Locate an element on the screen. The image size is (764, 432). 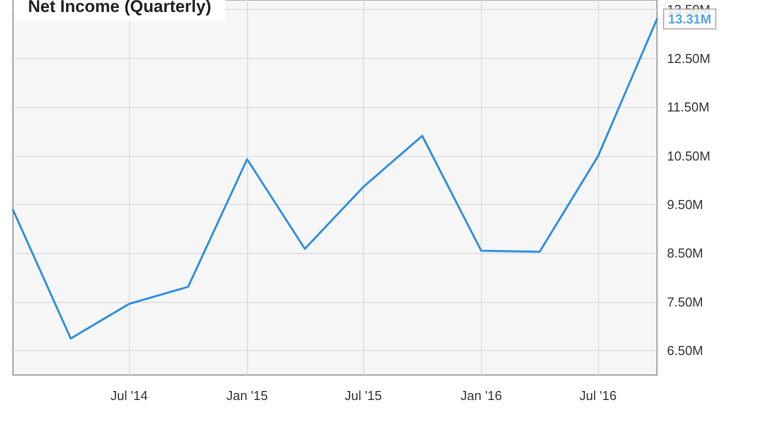
x-tick-label: Jan '15 is located at coordinates (247, 395).